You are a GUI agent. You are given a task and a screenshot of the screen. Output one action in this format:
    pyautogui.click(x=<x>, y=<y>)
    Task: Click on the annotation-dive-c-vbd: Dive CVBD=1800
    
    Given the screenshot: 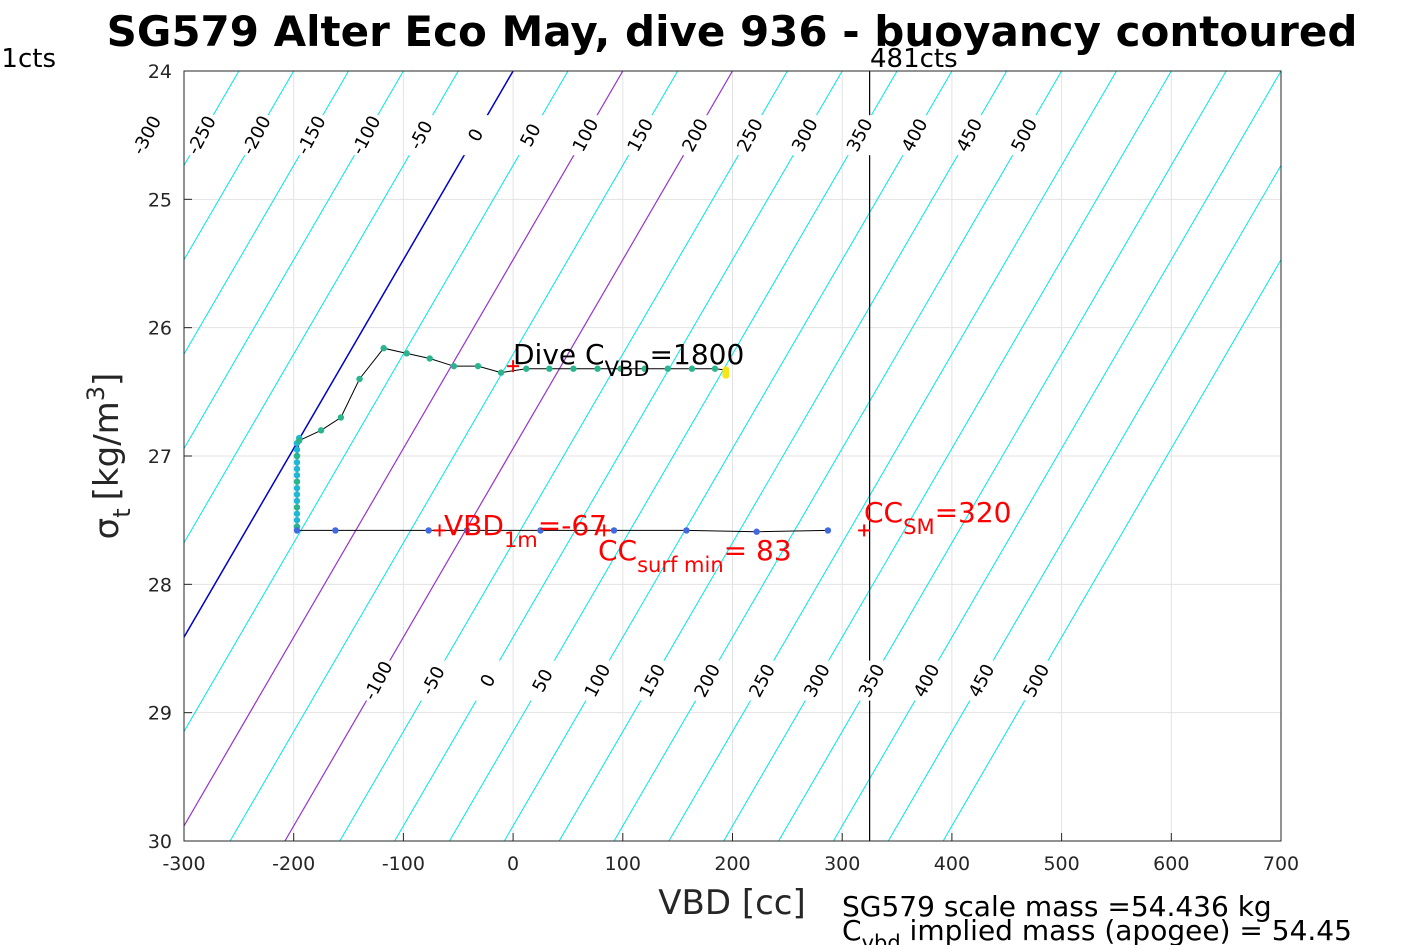 What is the action you would take?
    pyautogui.click(x=628, y=359)
    